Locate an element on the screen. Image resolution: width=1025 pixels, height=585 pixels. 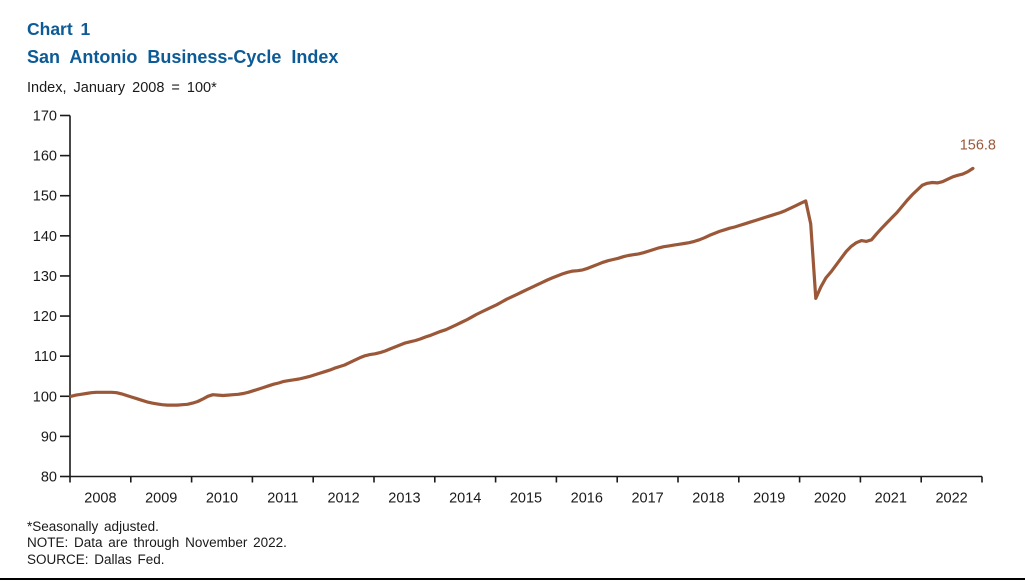
x-tick-label: 2017 is located at coordinates (647, 499).